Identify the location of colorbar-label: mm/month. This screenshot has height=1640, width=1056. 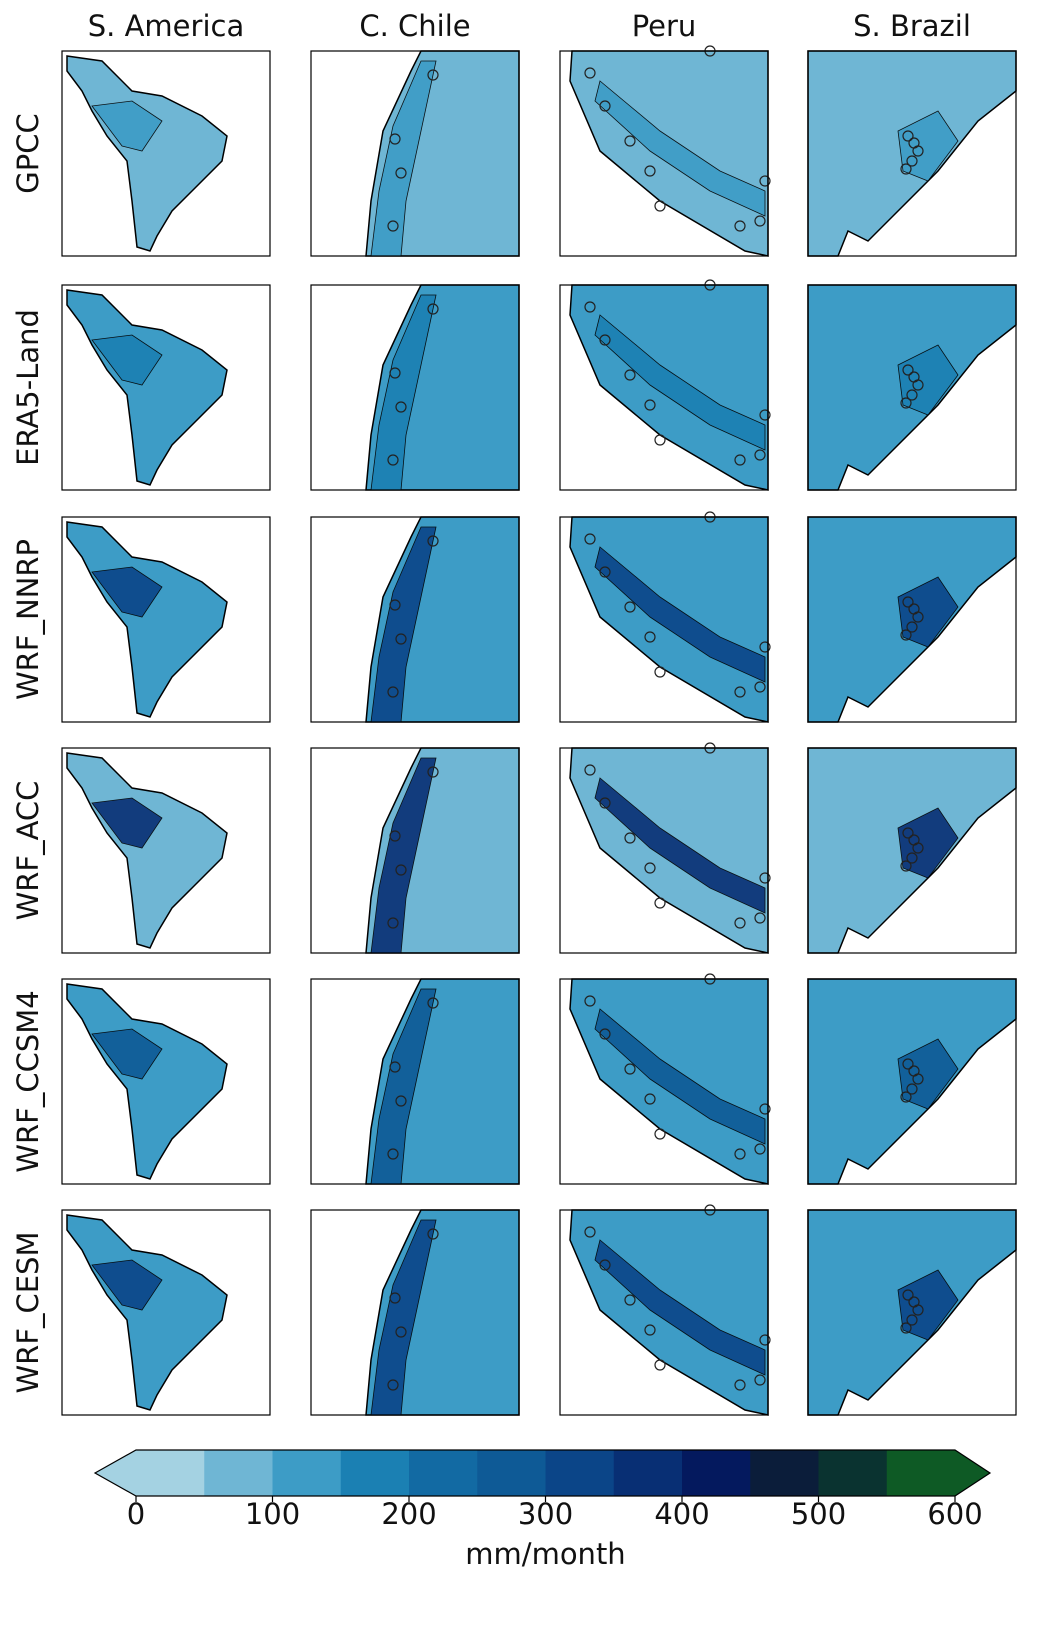
(545, 1554).